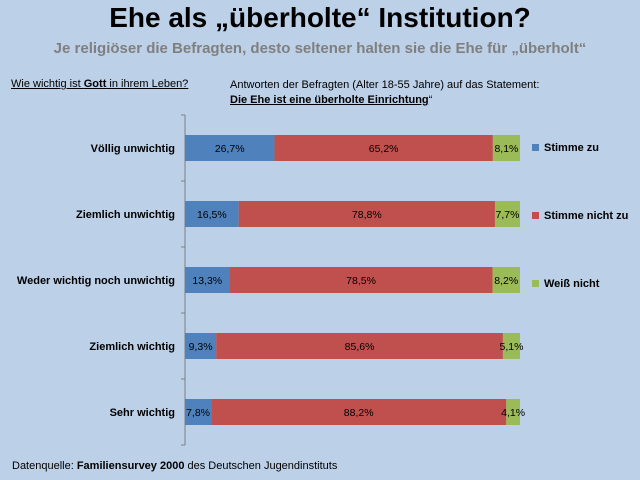  Describe the element at coordinates (95, 84) in the screenshot. I see `question-text-bold: Gott` at that location.